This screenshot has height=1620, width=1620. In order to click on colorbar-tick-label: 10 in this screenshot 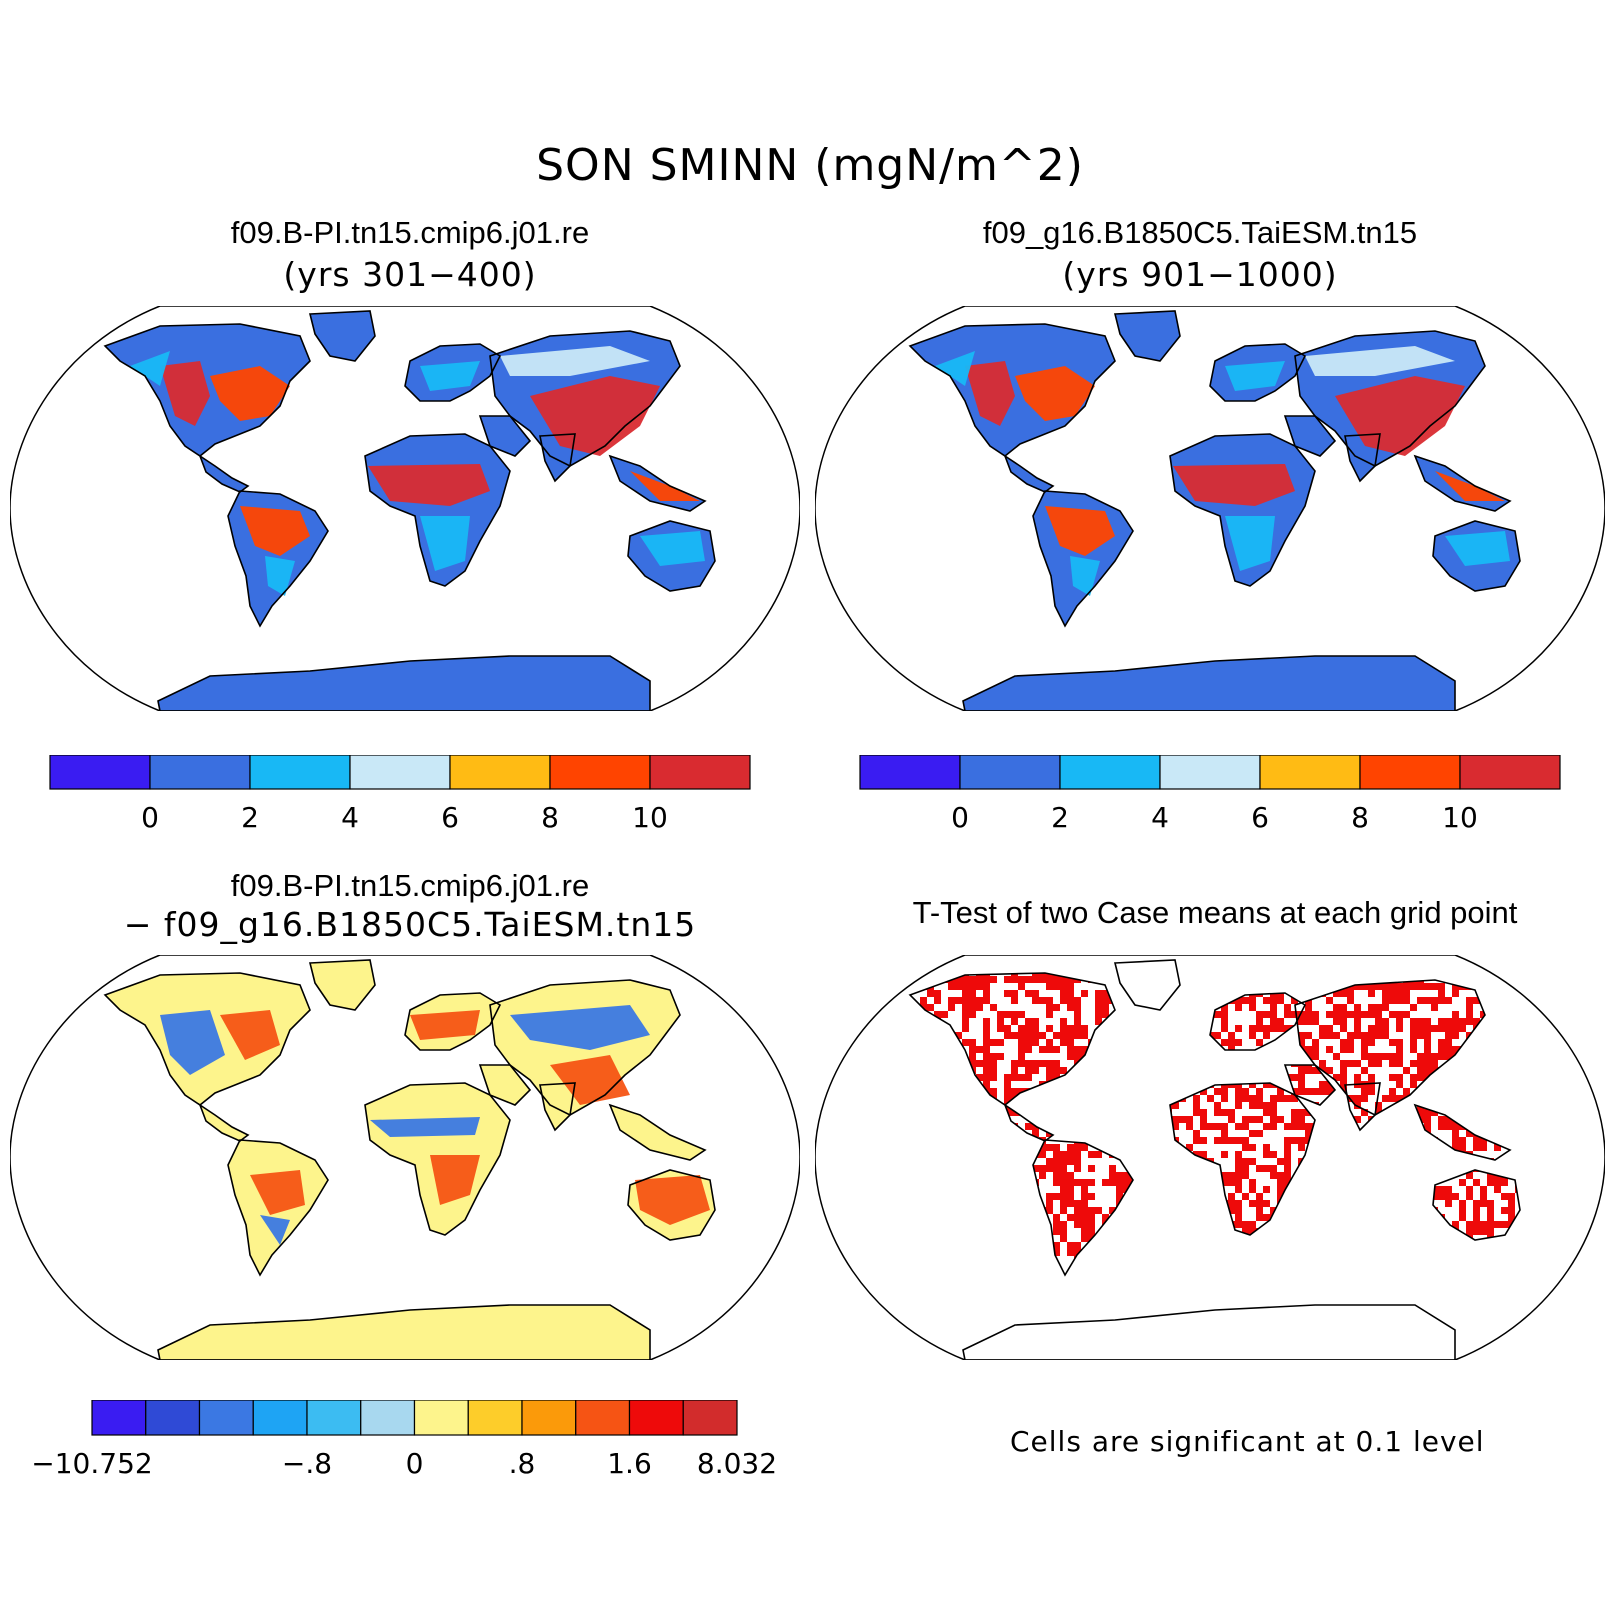, I will do `click(1460, 817)`.